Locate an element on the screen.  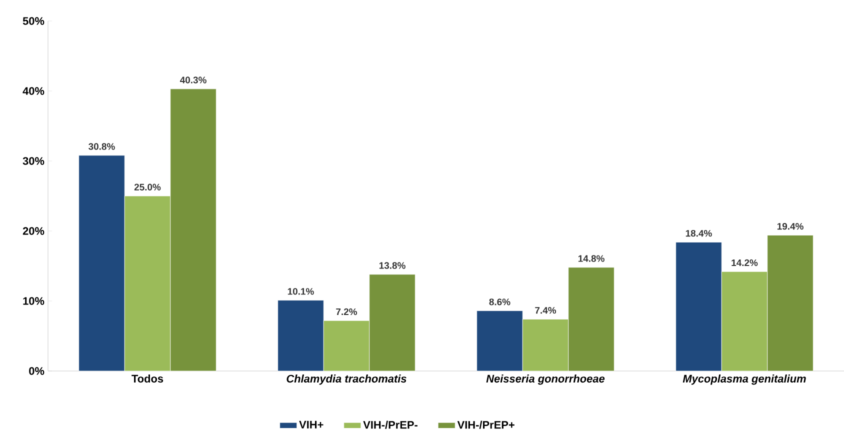
data-label: 7.2% is located at coordinates (347, 312).